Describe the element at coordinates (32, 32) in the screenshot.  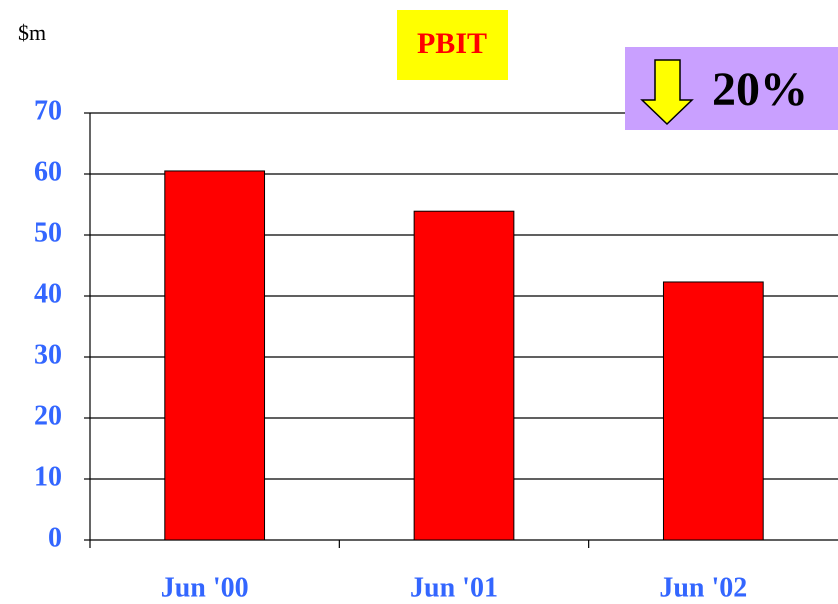
I see `y-axis-label: $m` at that location.